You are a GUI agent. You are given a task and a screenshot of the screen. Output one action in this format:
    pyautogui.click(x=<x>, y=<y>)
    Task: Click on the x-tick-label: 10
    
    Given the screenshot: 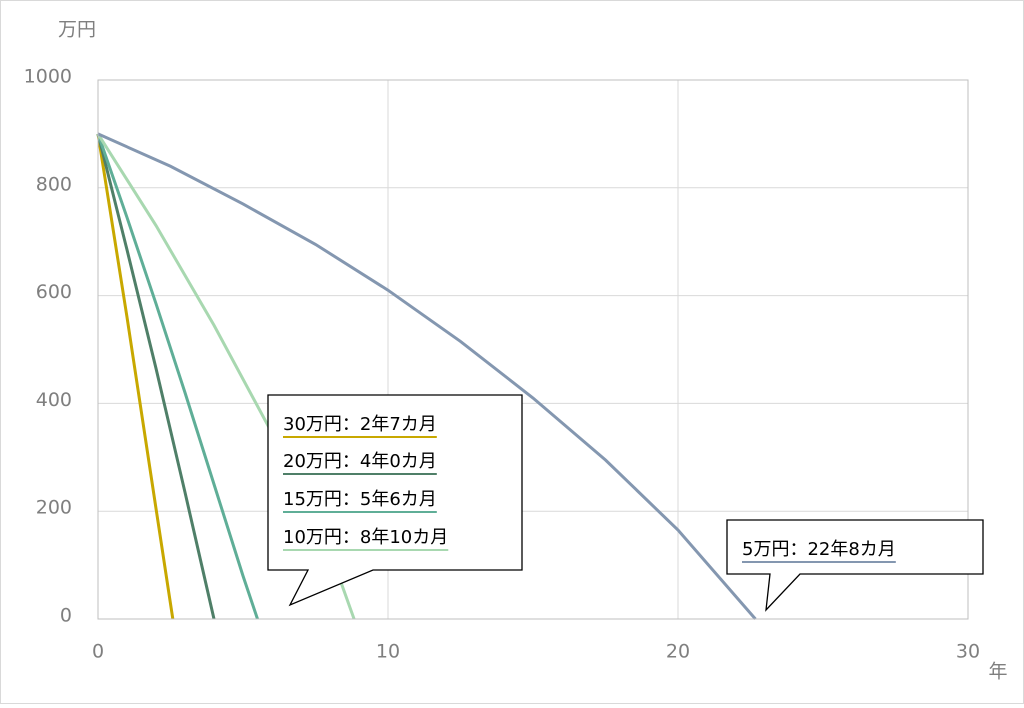 What is the action you would take?
    pyautogui.click(x=388, y=652)
    